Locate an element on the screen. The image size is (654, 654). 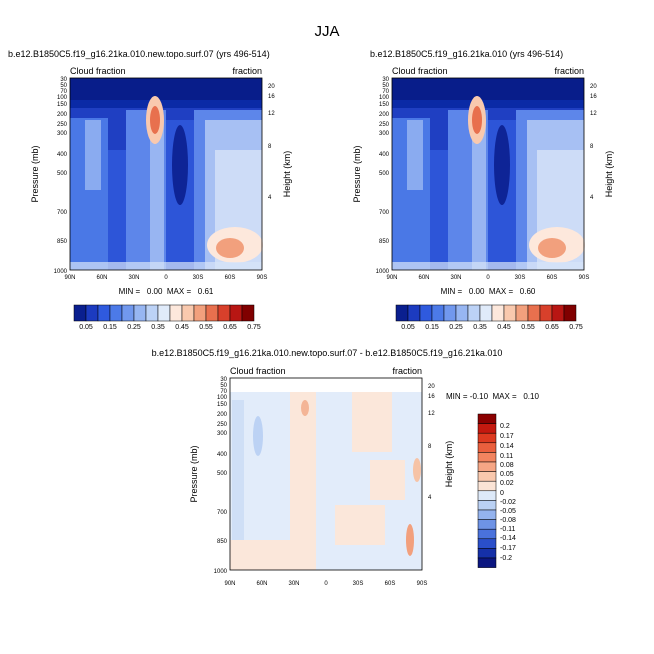
panel-2-y2tick: 20 is located at coordinates (593, 87).